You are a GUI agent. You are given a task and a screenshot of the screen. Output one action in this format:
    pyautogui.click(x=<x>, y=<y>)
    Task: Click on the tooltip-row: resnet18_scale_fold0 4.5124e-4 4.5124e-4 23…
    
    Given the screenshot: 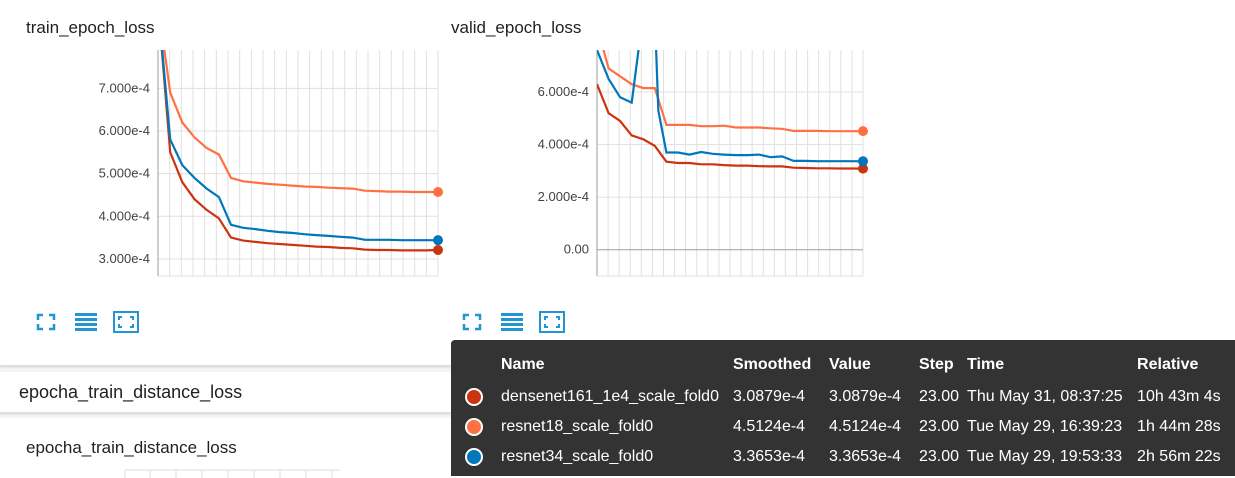 What is the action you would take?
    pyautogui.click(x=847, y=427)
    